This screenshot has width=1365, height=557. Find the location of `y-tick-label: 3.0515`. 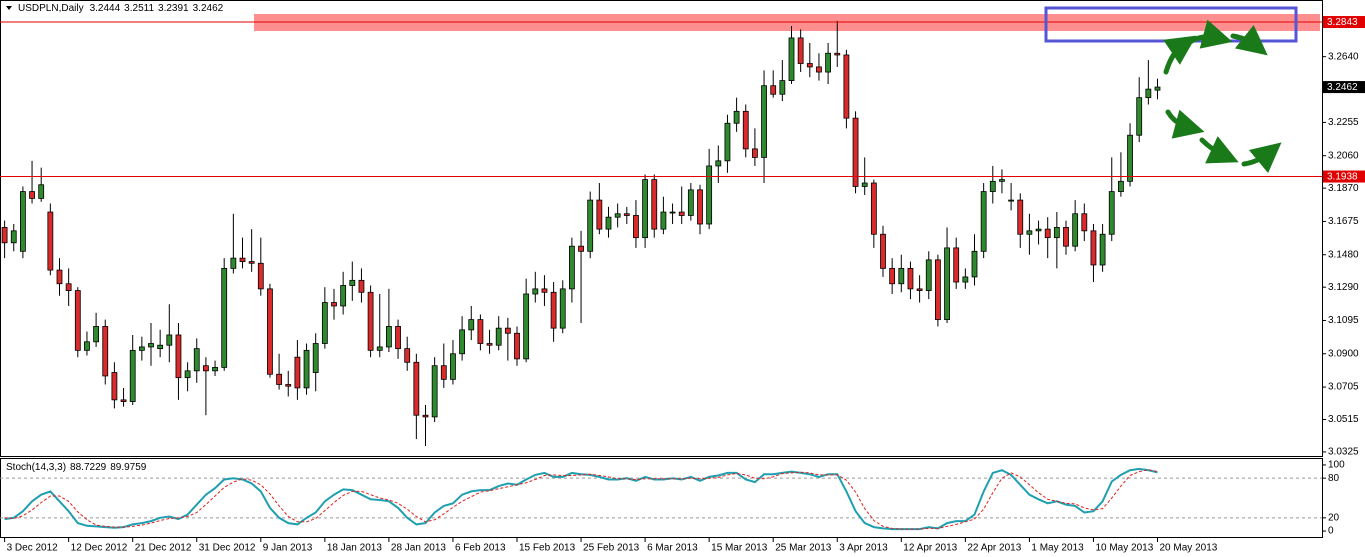

y-tick-label: 3.0515 is located at coordinates (1343, 419).